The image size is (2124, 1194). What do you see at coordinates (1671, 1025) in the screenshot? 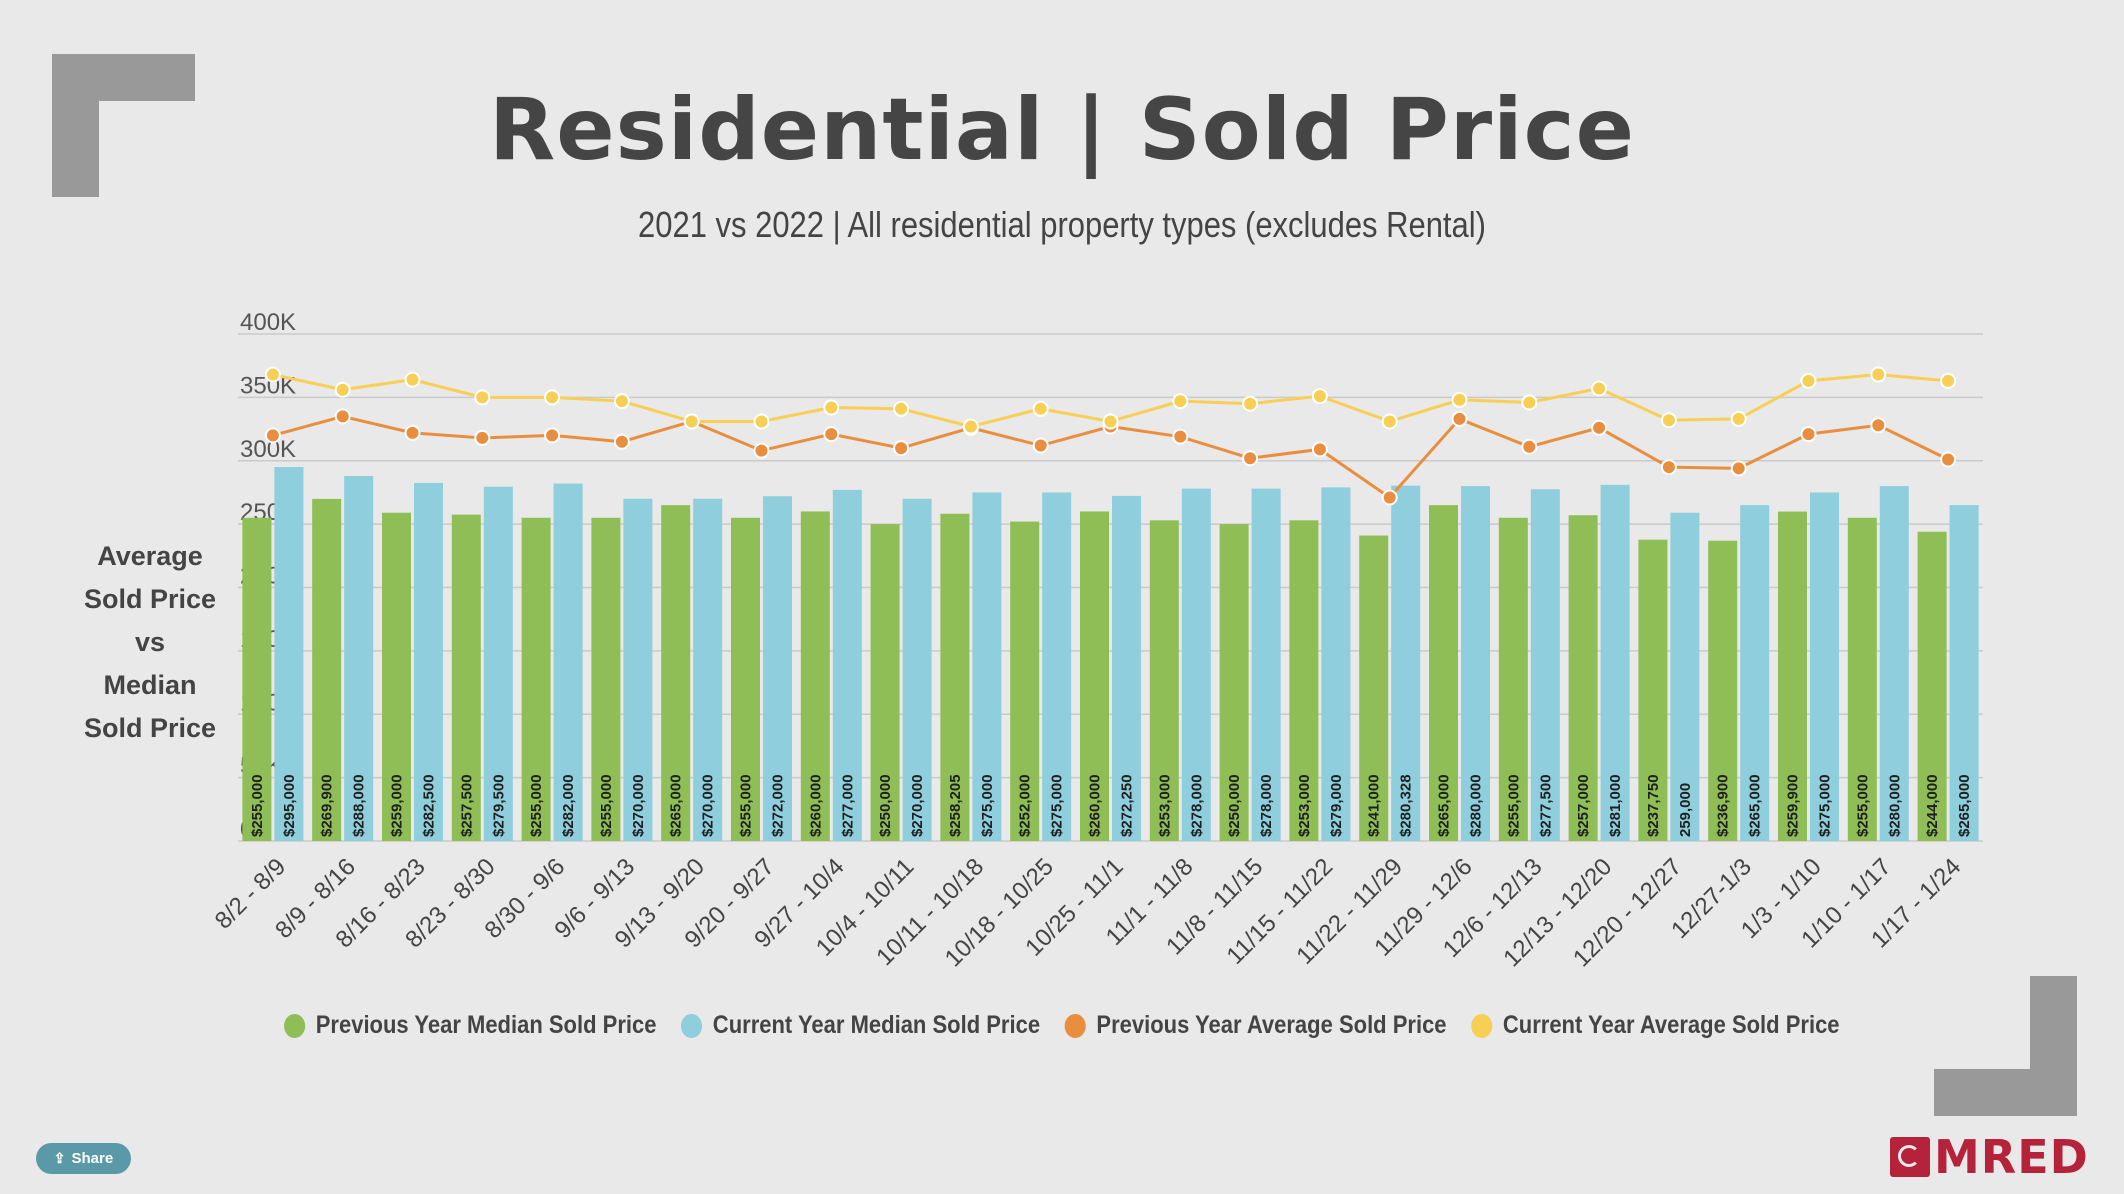
I see `legend-label: Current Year Average Sold Price` at bounding box center [1671, 1025].